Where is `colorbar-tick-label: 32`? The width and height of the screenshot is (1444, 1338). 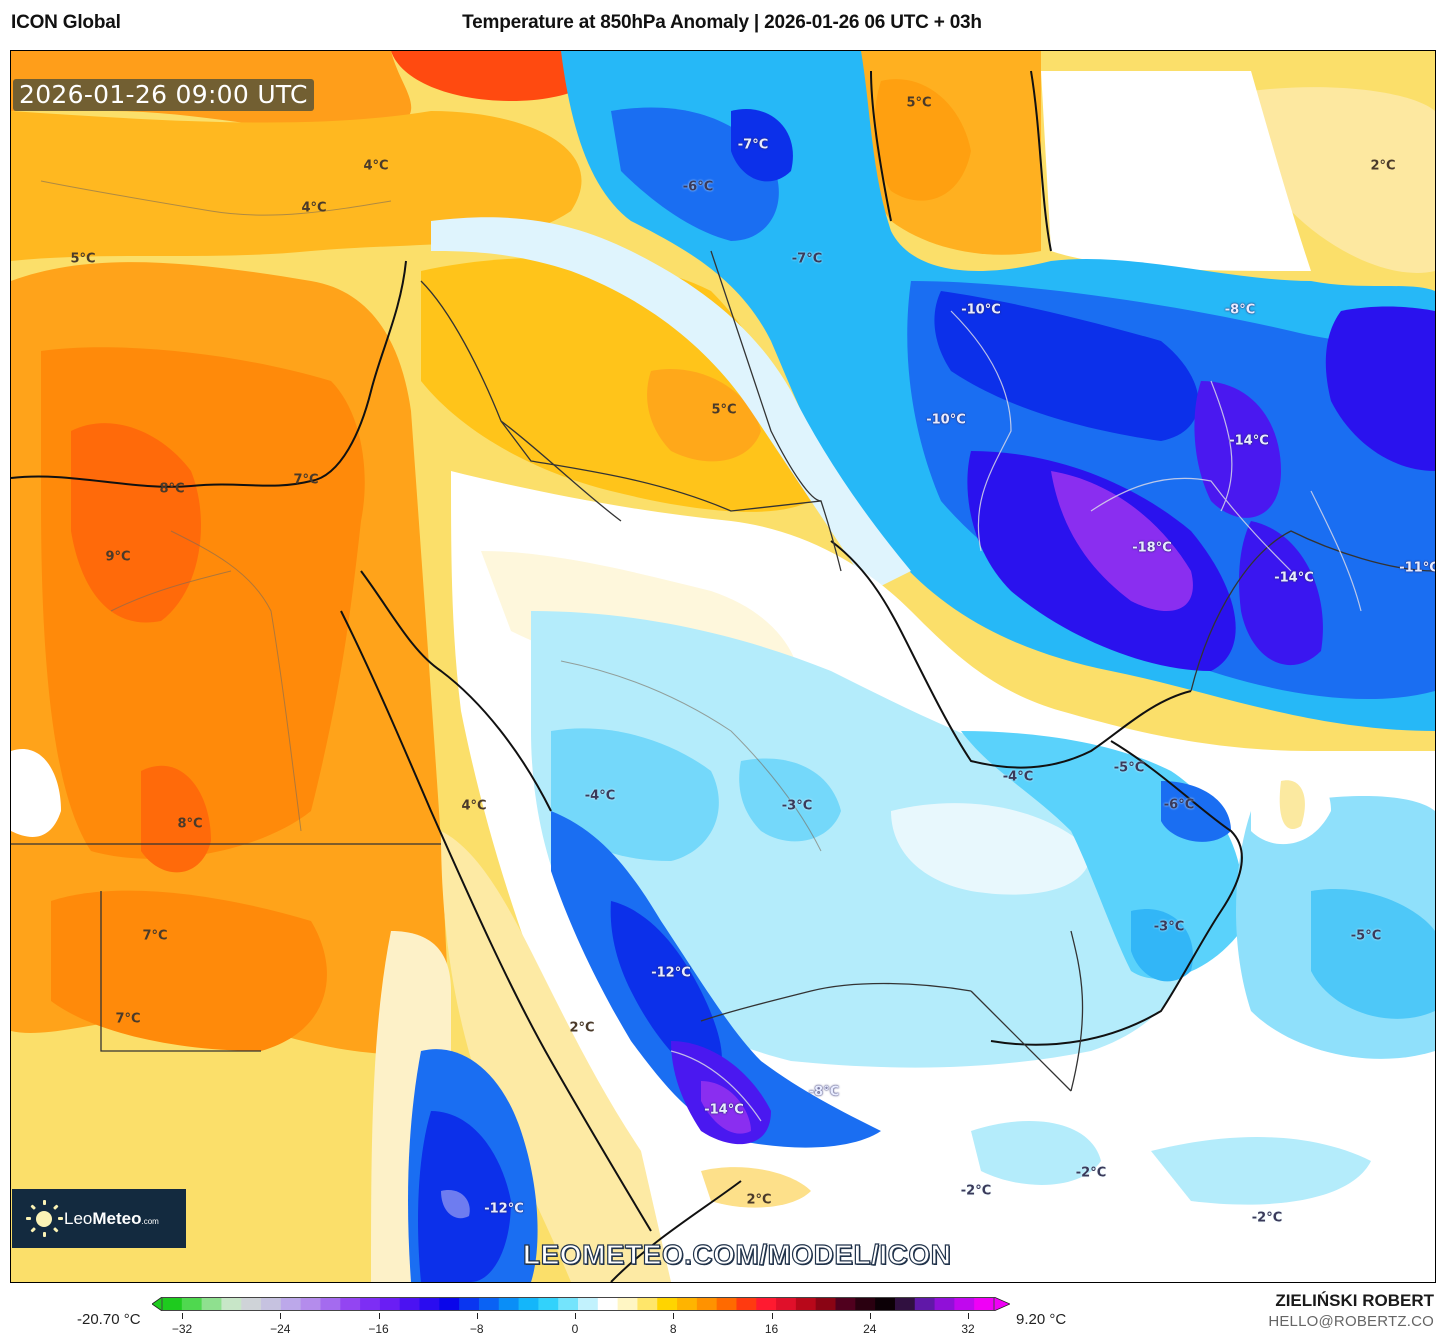 colorbar-tick-label: 32 is located at coordinates (968, 1329).